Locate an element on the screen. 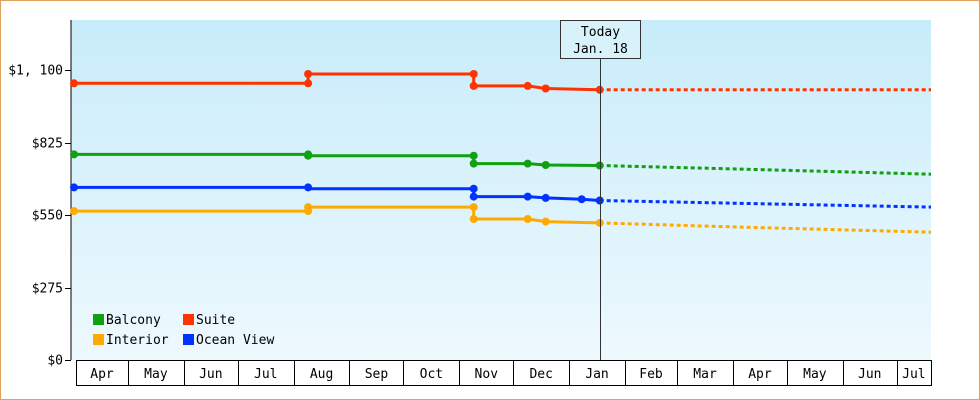 This screenshot has height=400, width=980. y-tick-label: $0 is located at coordinates (55, 361).